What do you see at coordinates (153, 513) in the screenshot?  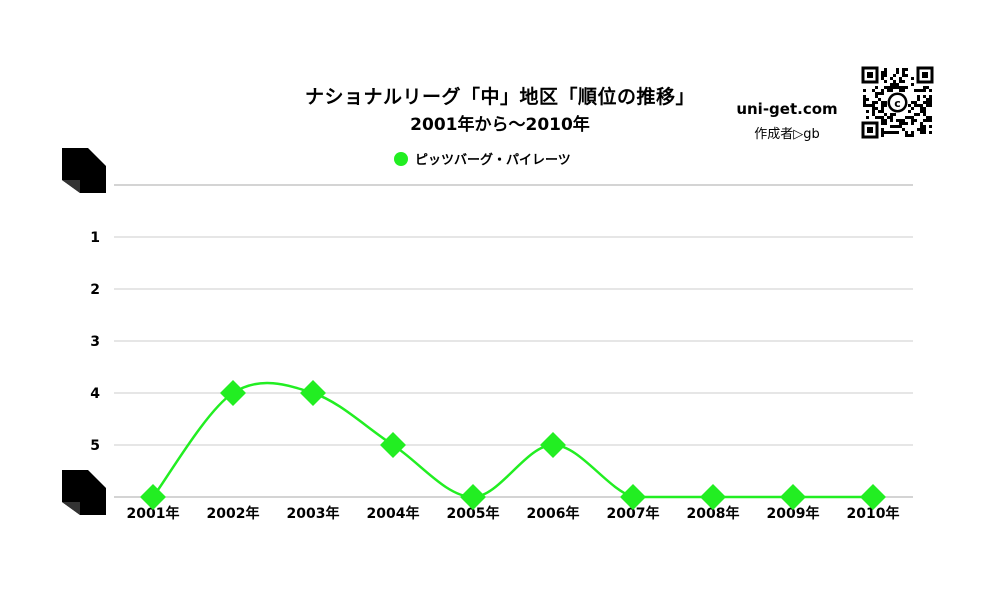 I see `x-tick-label: 2001年` at bounding box center [153, 513].